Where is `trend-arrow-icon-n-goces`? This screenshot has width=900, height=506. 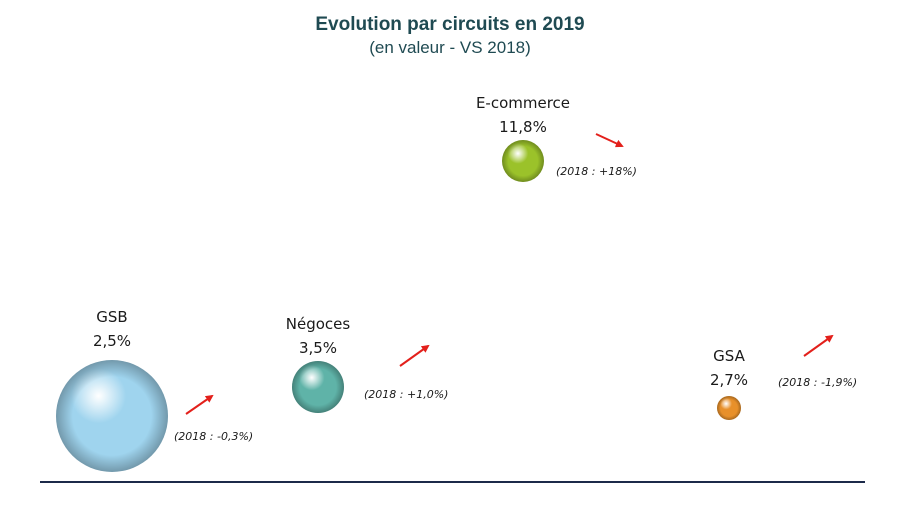
trend-arrow-icon-n-goces is located at coordinates (414, 355).